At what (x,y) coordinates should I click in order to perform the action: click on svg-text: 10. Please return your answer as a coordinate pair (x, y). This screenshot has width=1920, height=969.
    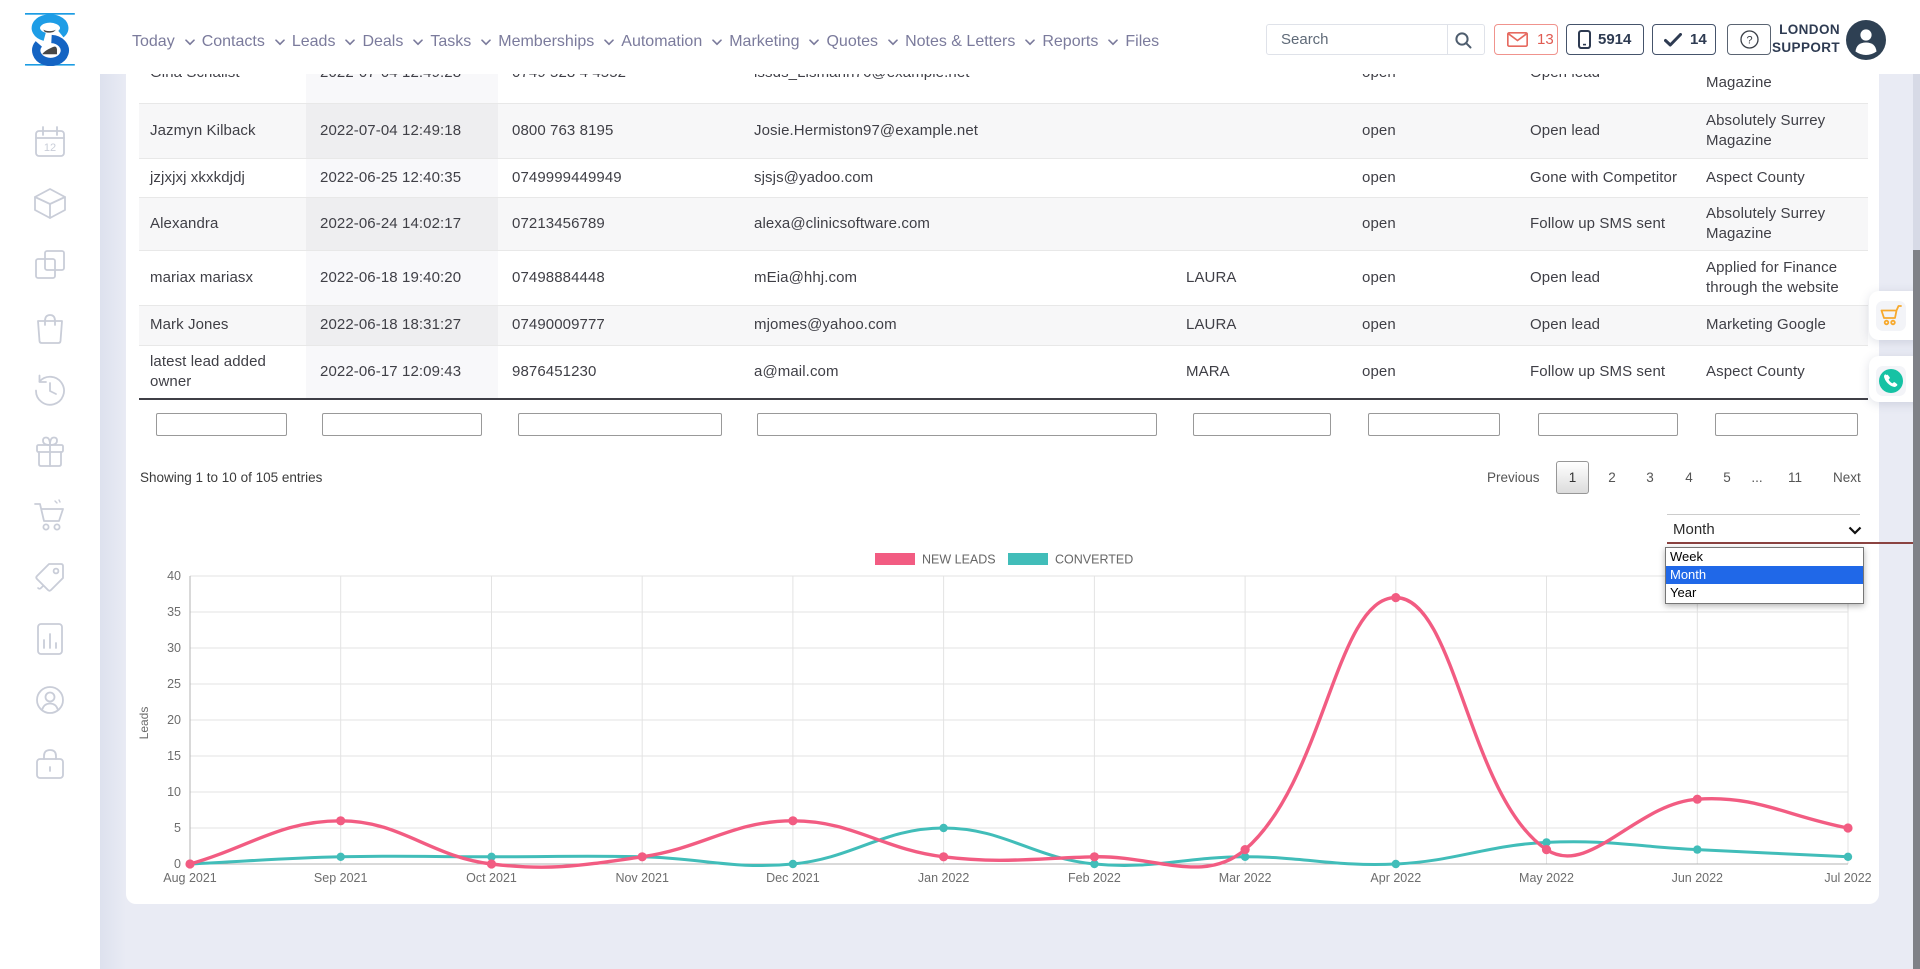
    Looking at the image, I should click on (174, 792).